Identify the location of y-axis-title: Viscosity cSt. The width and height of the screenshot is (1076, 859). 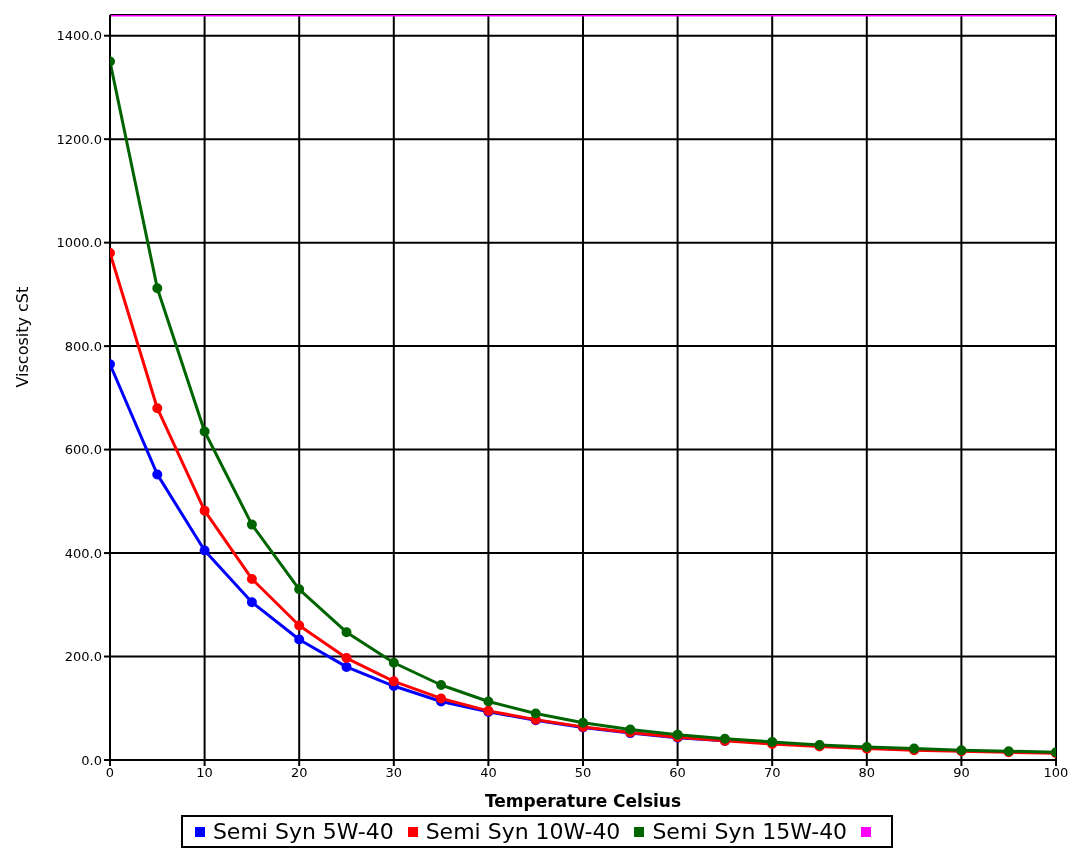
(22, 337).